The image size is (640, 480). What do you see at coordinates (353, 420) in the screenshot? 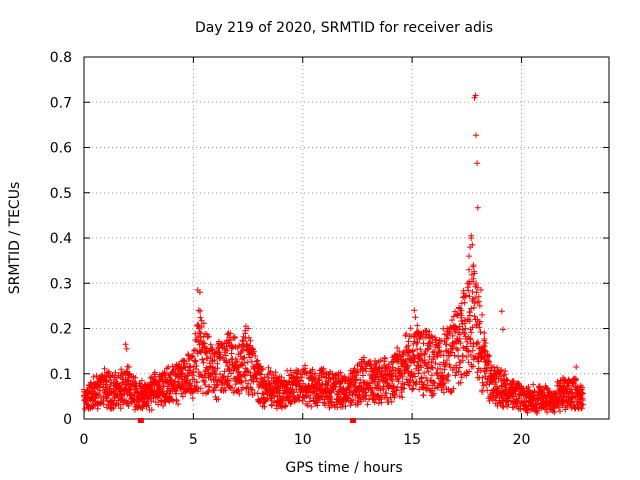
I see `axis-marker` at bounding box center [353, 420].